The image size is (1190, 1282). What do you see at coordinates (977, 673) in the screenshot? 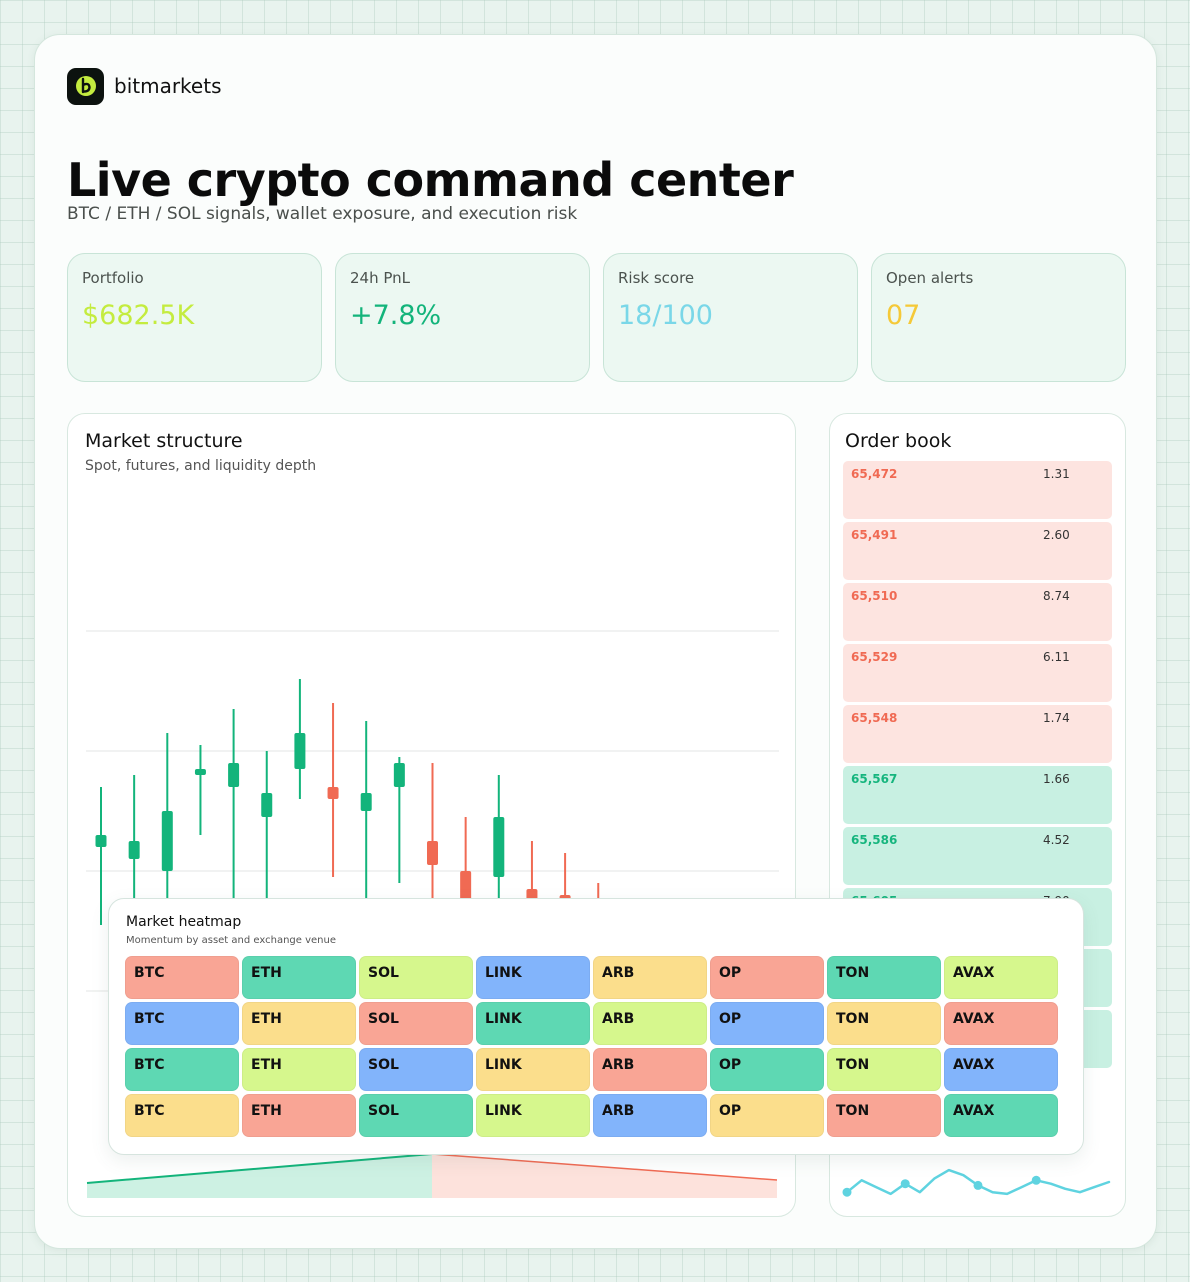
I see `ask-row: 65,529 6.11` at bounding box center [977, 673].